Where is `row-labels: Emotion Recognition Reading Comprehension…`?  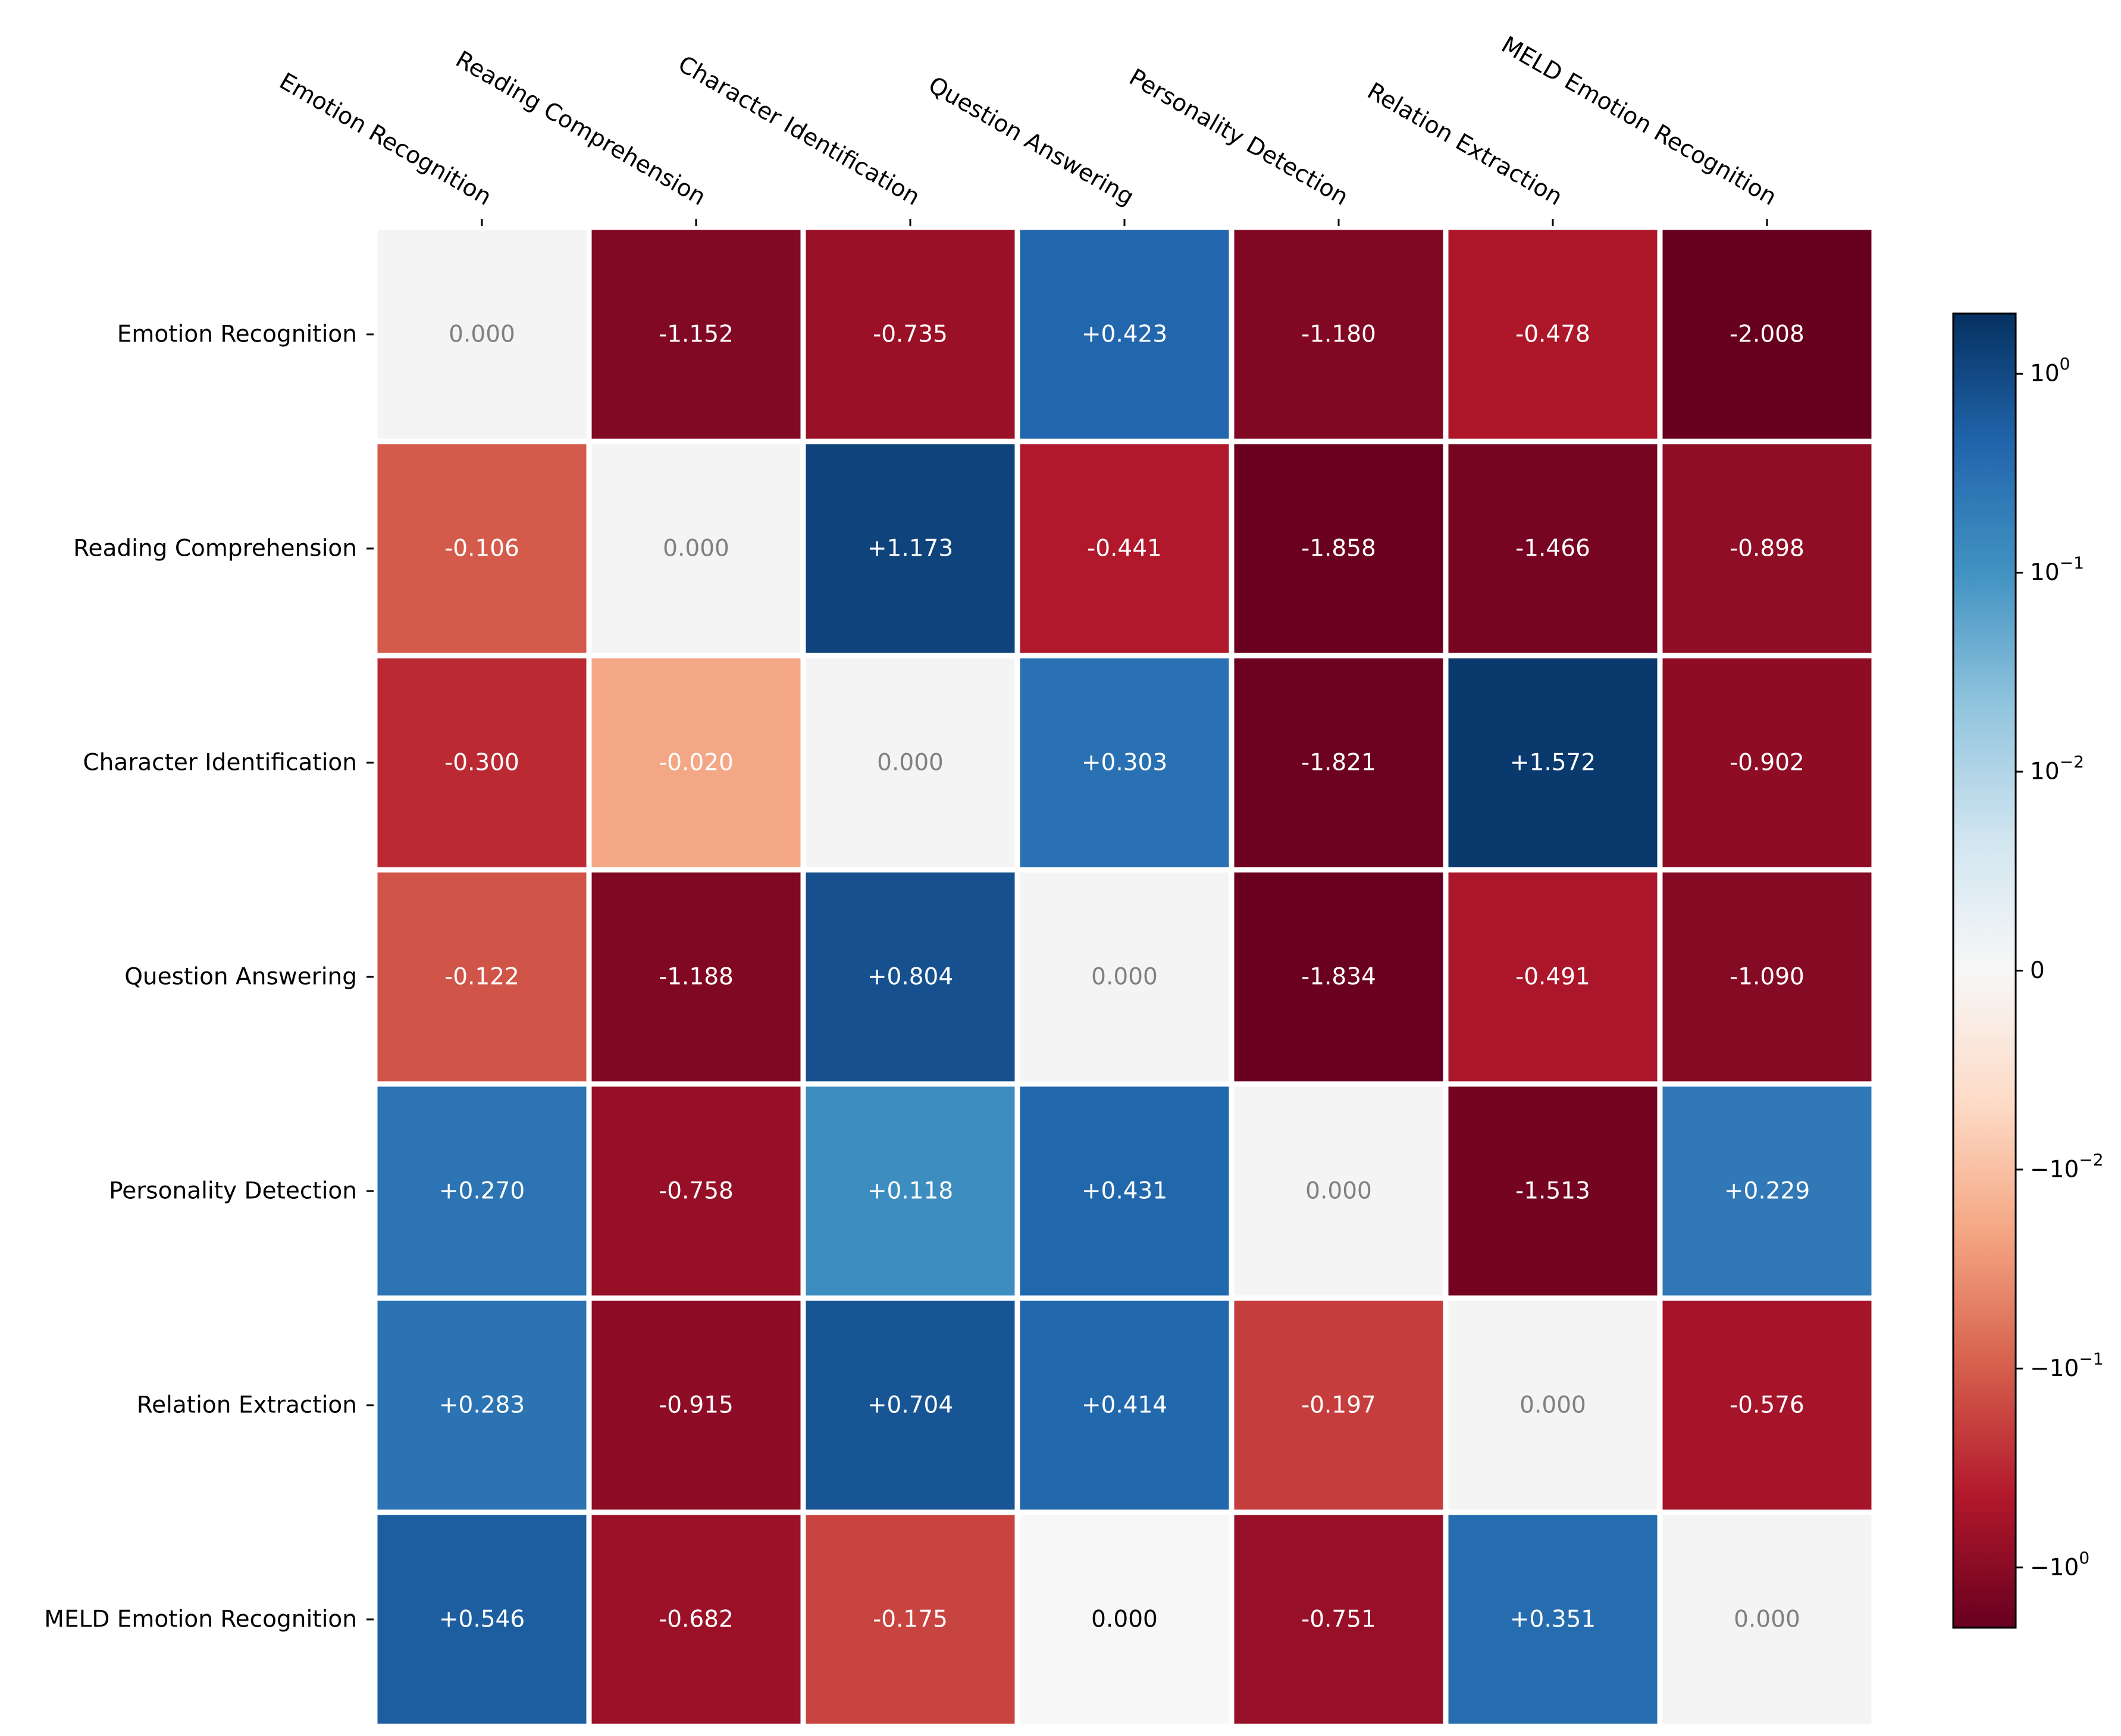
row-labels: Emotion Recognition Reading Comprehension… is located at coordinates (209, 977).